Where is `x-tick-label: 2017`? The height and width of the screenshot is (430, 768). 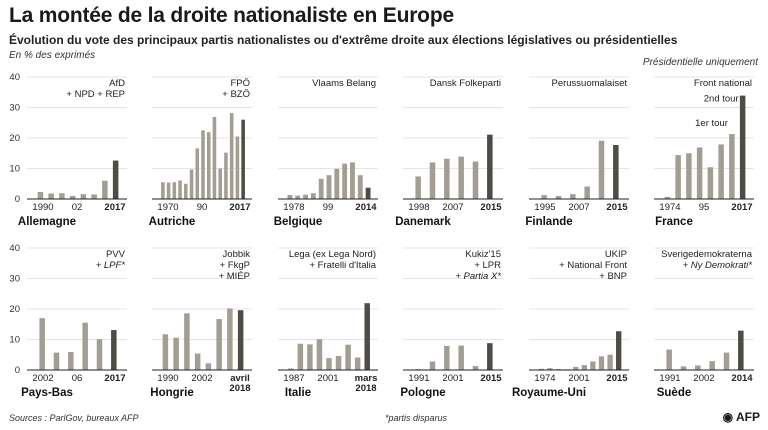 x-tick-label: 2017 is located at coordinates (114, 378).